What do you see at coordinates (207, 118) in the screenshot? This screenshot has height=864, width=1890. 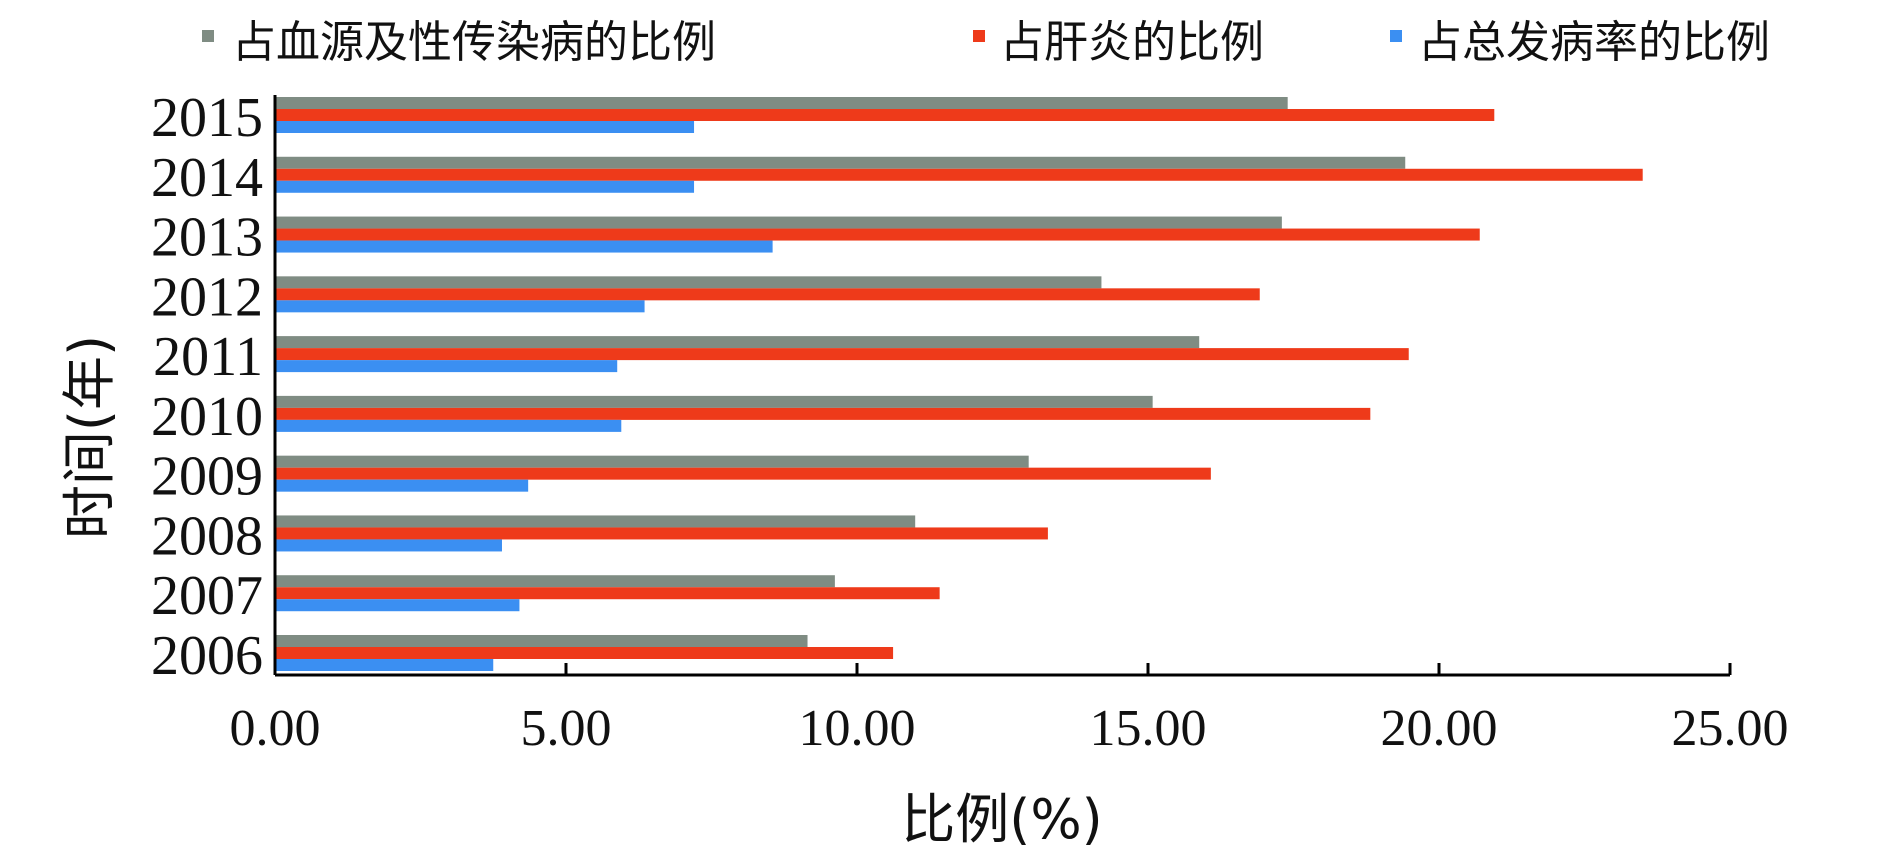 I see `category-label-2015: 2015` at bounding box center [207, 118].